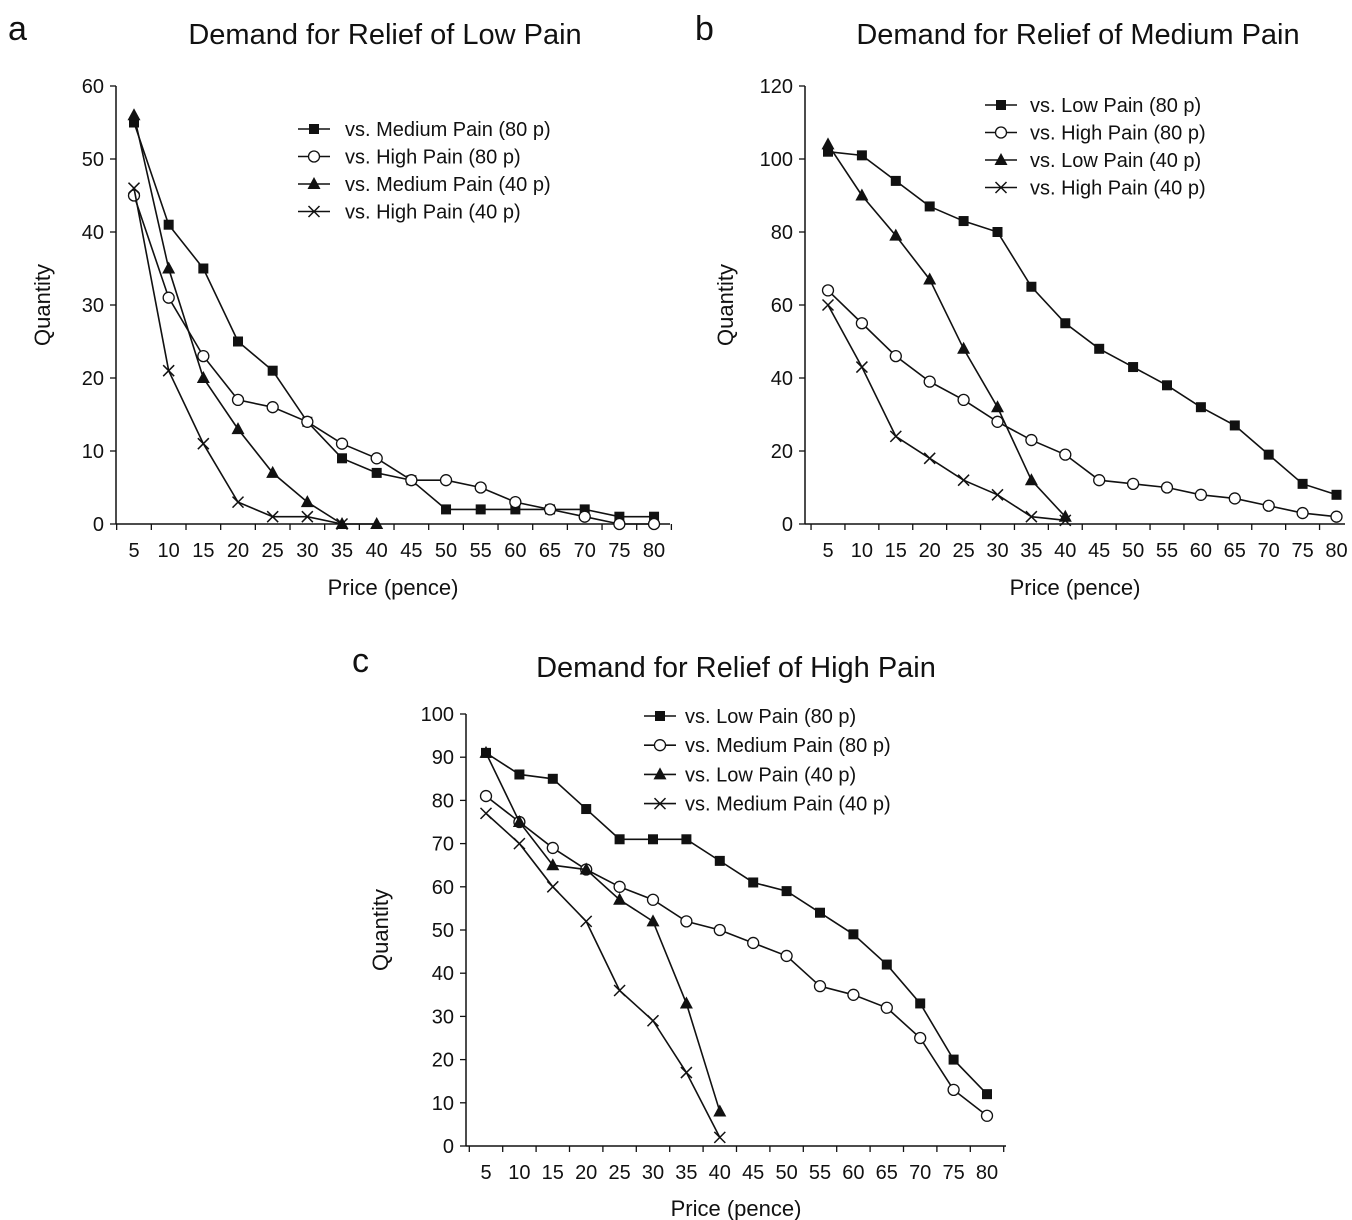 This screenshot has height=1220, width=1352. I want to click on legend-entry: vs. High Pain (40 p), so click(409, 213).